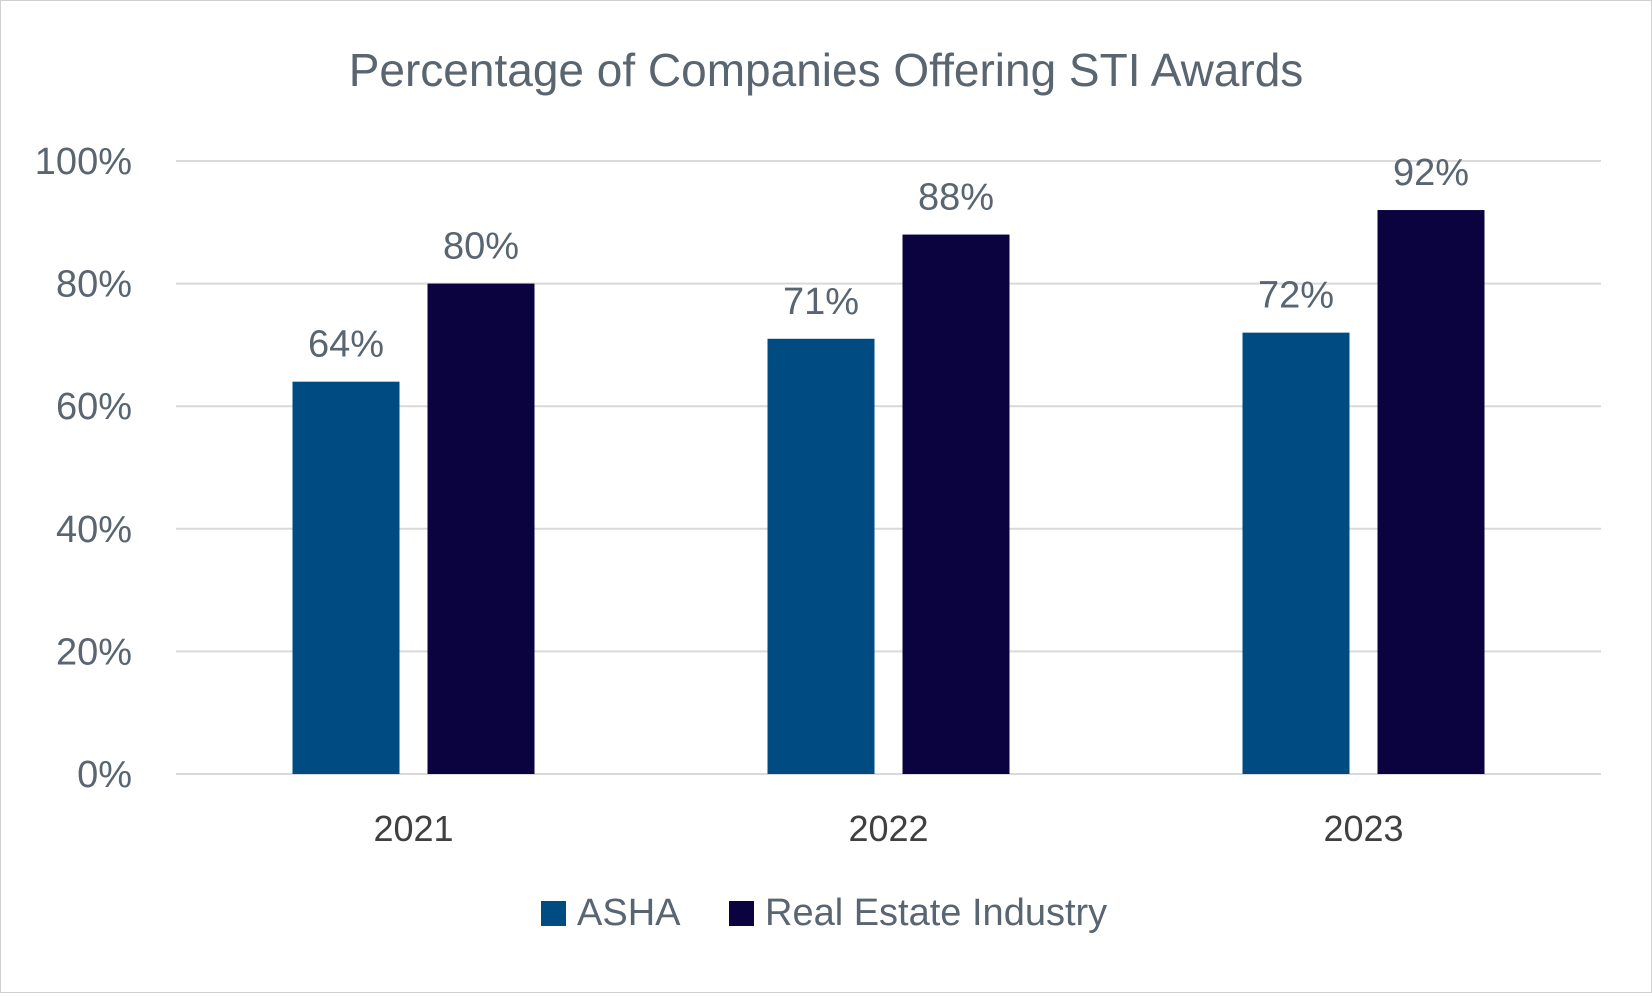 This screenshot has width=1652, height=997. I want to click on data-label-real-estate-industry-2021: 80%, so click(481, 247).